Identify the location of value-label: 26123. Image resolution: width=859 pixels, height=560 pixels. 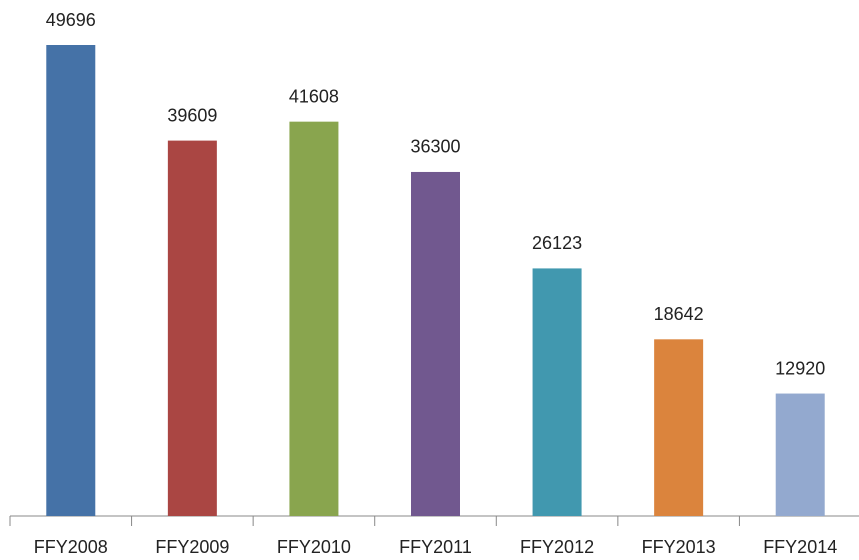
(557, 243).